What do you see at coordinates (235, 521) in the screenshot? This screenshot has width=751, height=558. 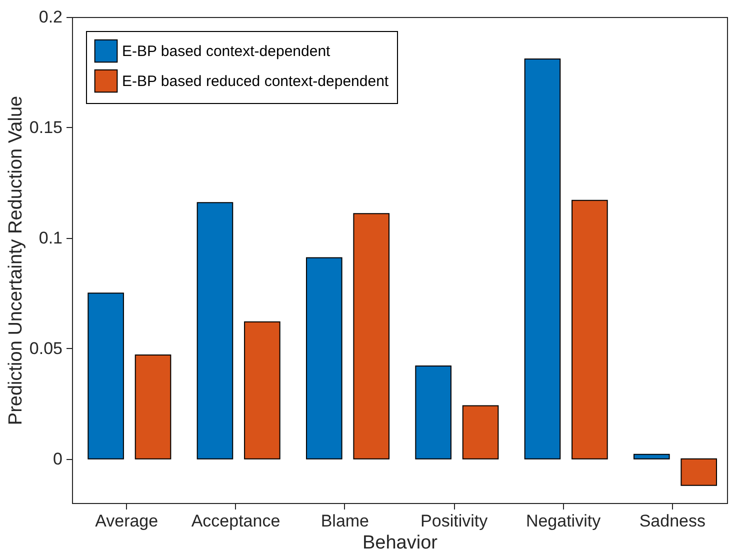 I see `x-tick-label: Acceptance` at bounding box center [235, 521].